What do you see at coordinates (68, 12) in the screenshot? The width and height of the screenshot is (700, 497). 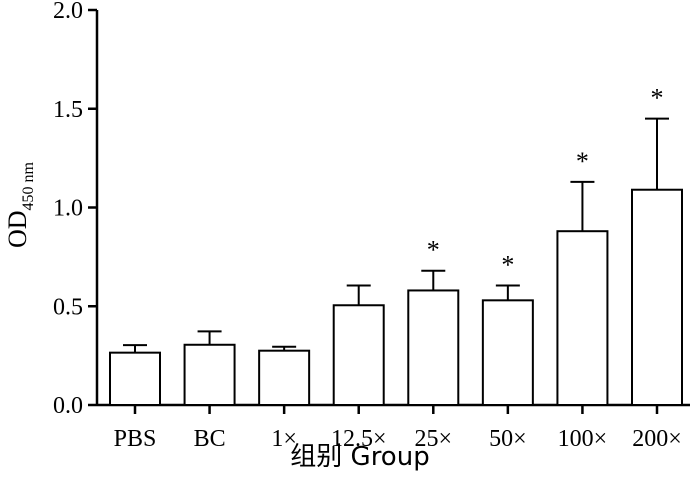 I see `y-tick-label: 2.0` at bounding box center [68, 12].